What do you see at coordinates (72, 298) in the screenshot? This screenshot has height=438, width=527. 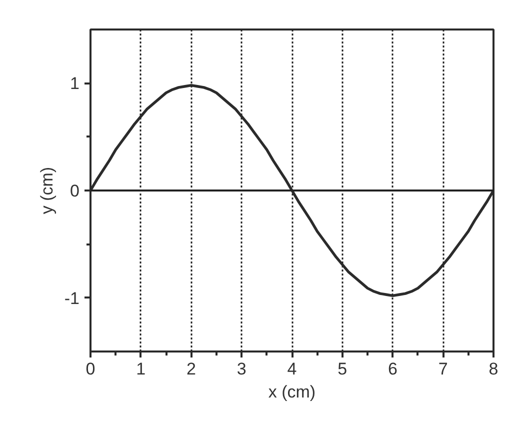 I see `y-tick-label: -1` at bounding box center [72, 298].